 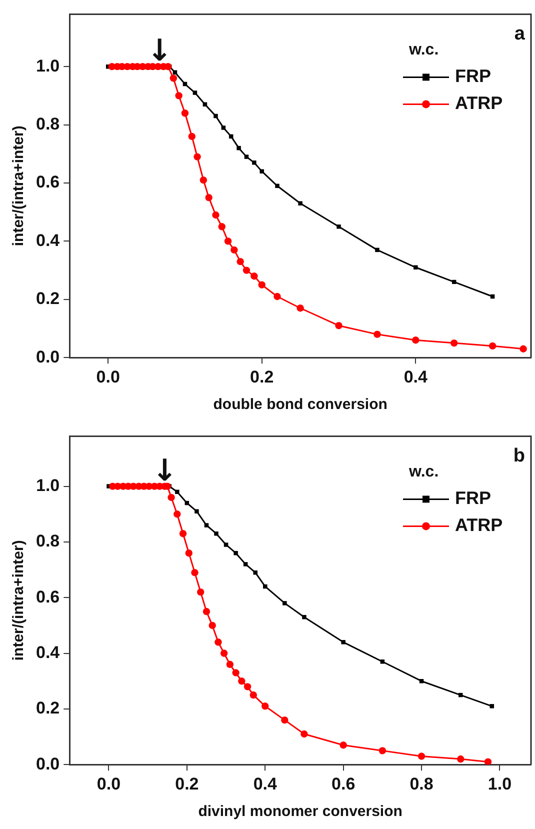 I want to click on legend-label: FRP, so click(x=473, y=76).